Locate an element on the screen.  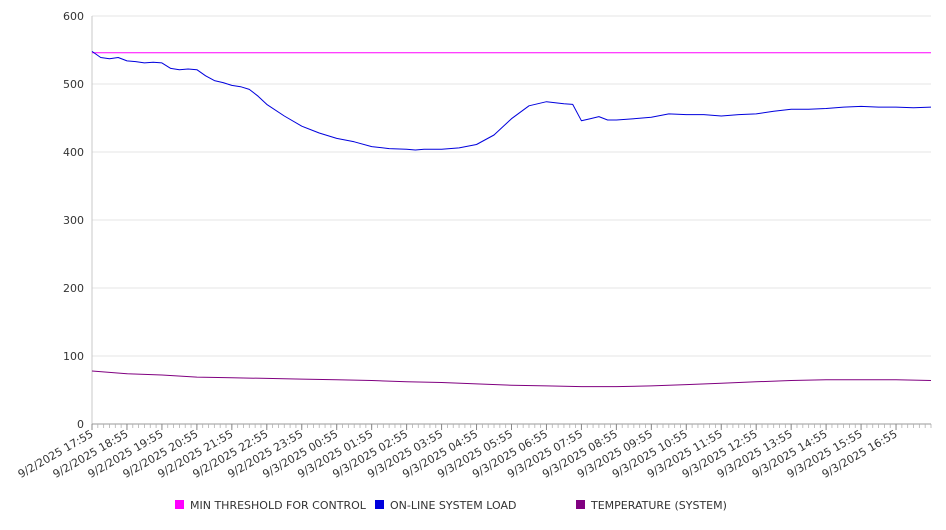
legend-label: ON-LINE SYSTEM LOAD is located at coordinates (453, 505).